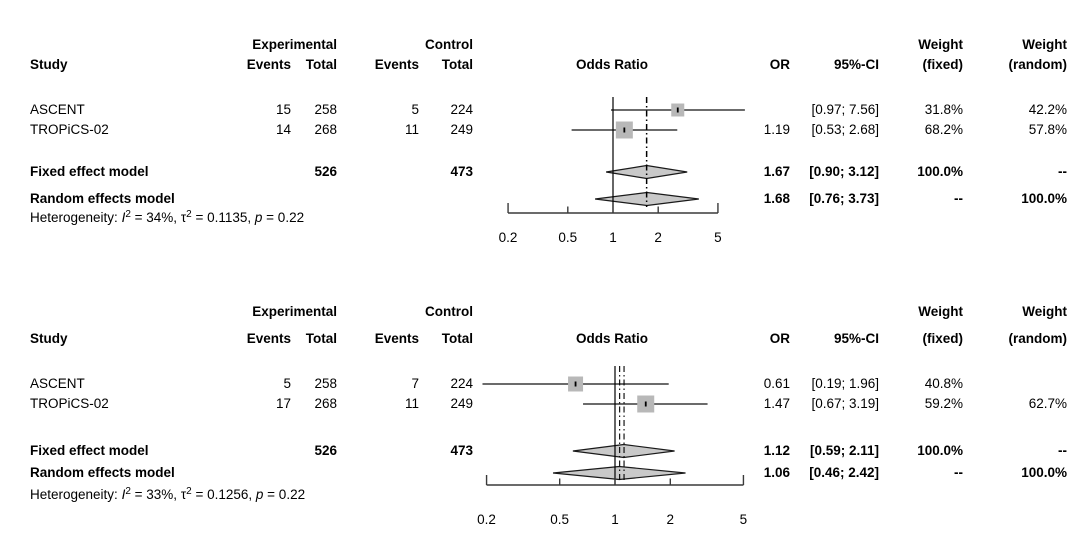 This screenshot has width=1080, height=559. I want to click on ctrl-events-value: 5, so click(415, 109).